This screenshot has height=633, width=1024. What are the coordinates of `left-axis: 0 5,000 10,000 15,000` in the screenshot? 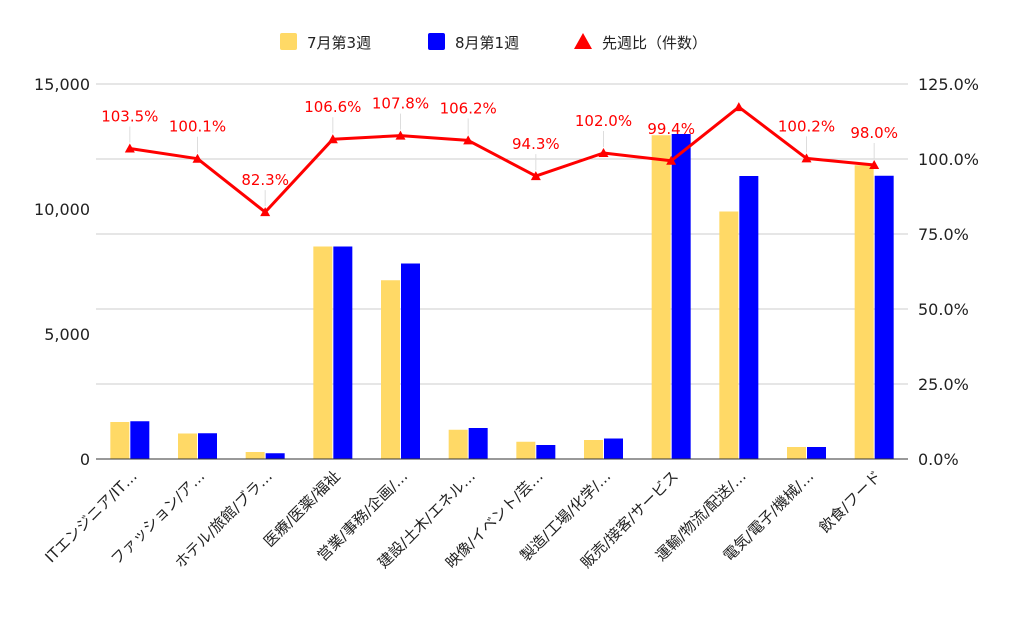 It's located at (62, 272).